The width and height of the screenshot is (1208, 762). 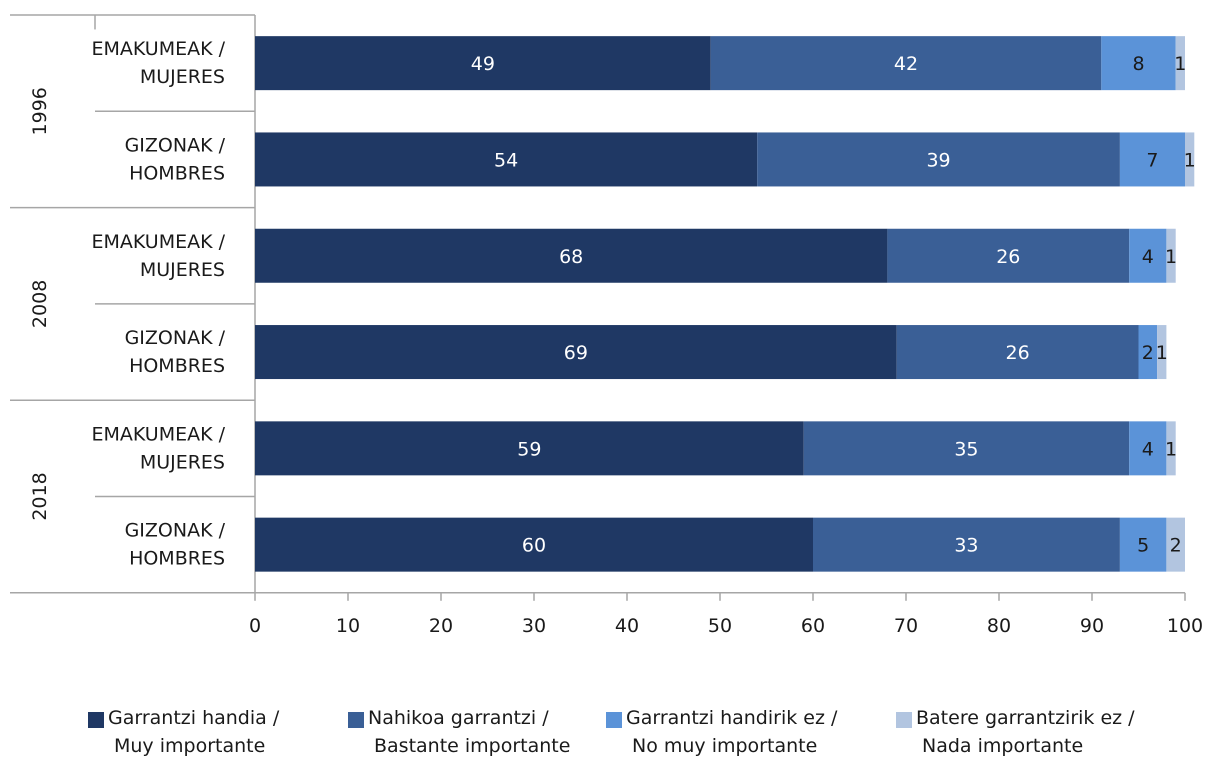 I want to click on data-label: 39, so click(x=938, y=160).